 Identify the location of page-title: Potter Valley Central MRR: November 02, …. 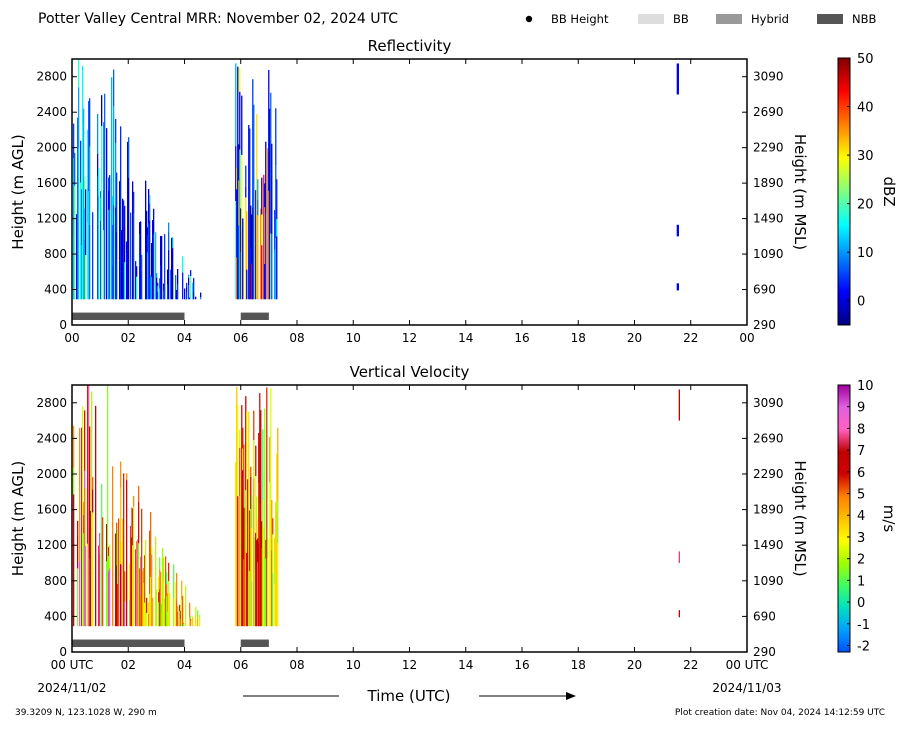
(218, 19).